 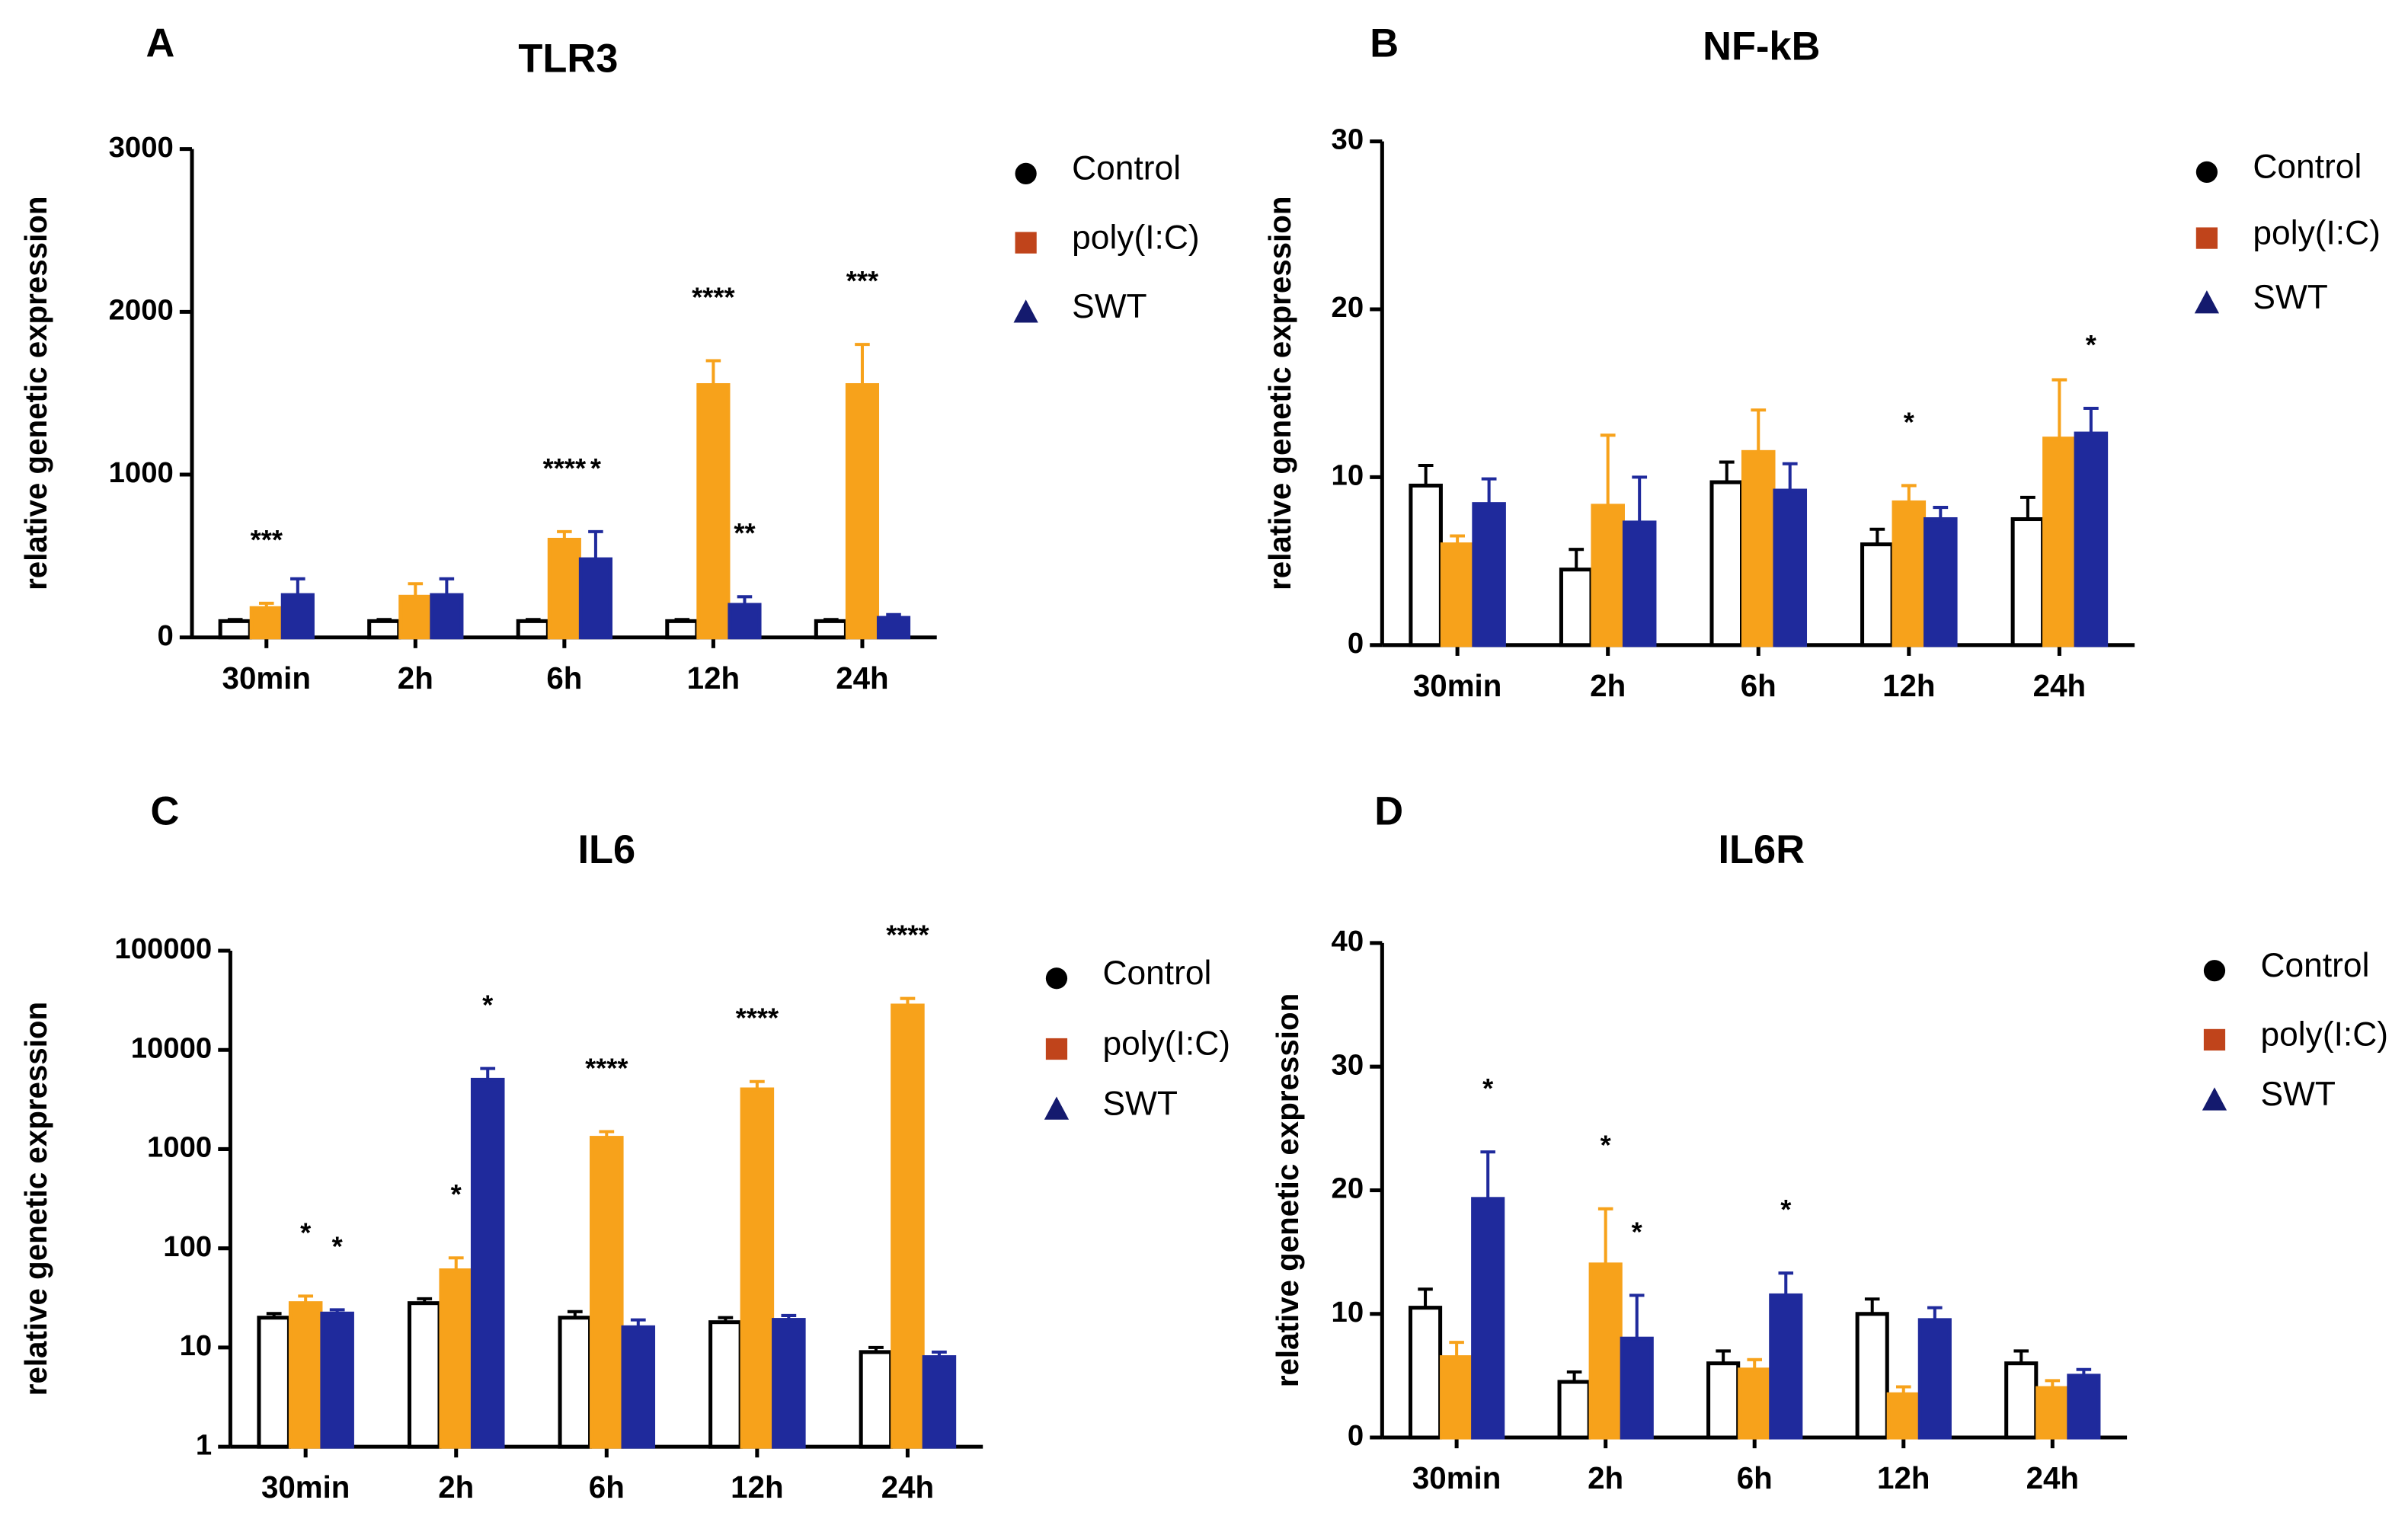 What do you see at coordinates (141, 310) in the screenshot?
I see `y-tick-label: 2000` at bounding box center [141, 310].